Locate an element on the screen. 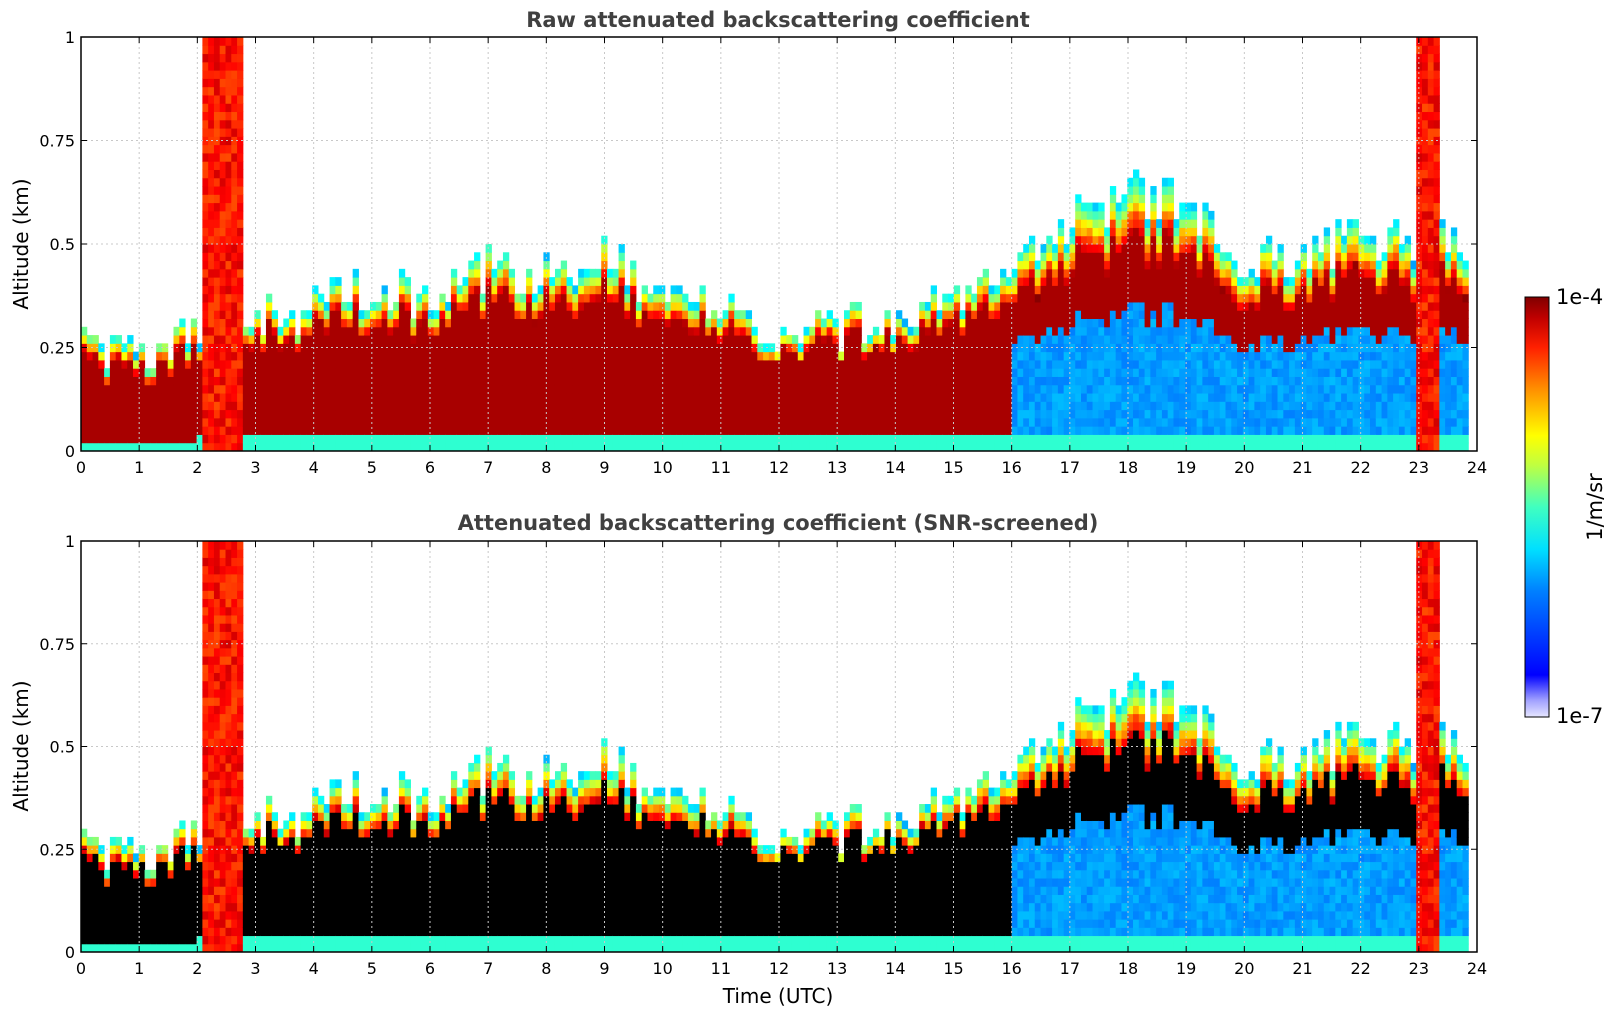  colorbar: 1e-4 1e-7 1/m/sr is located at coordinates (1565, 506).